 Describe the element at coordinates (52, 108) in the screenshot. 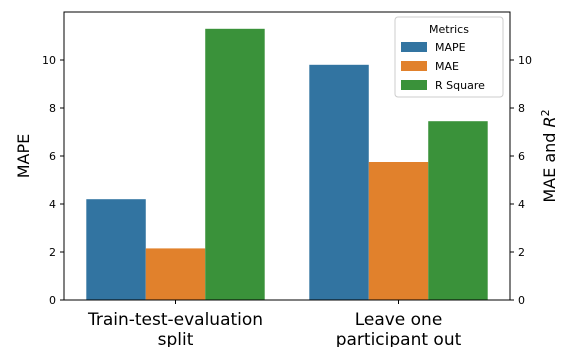

I see `y-tick-label-left: 8` at that location.